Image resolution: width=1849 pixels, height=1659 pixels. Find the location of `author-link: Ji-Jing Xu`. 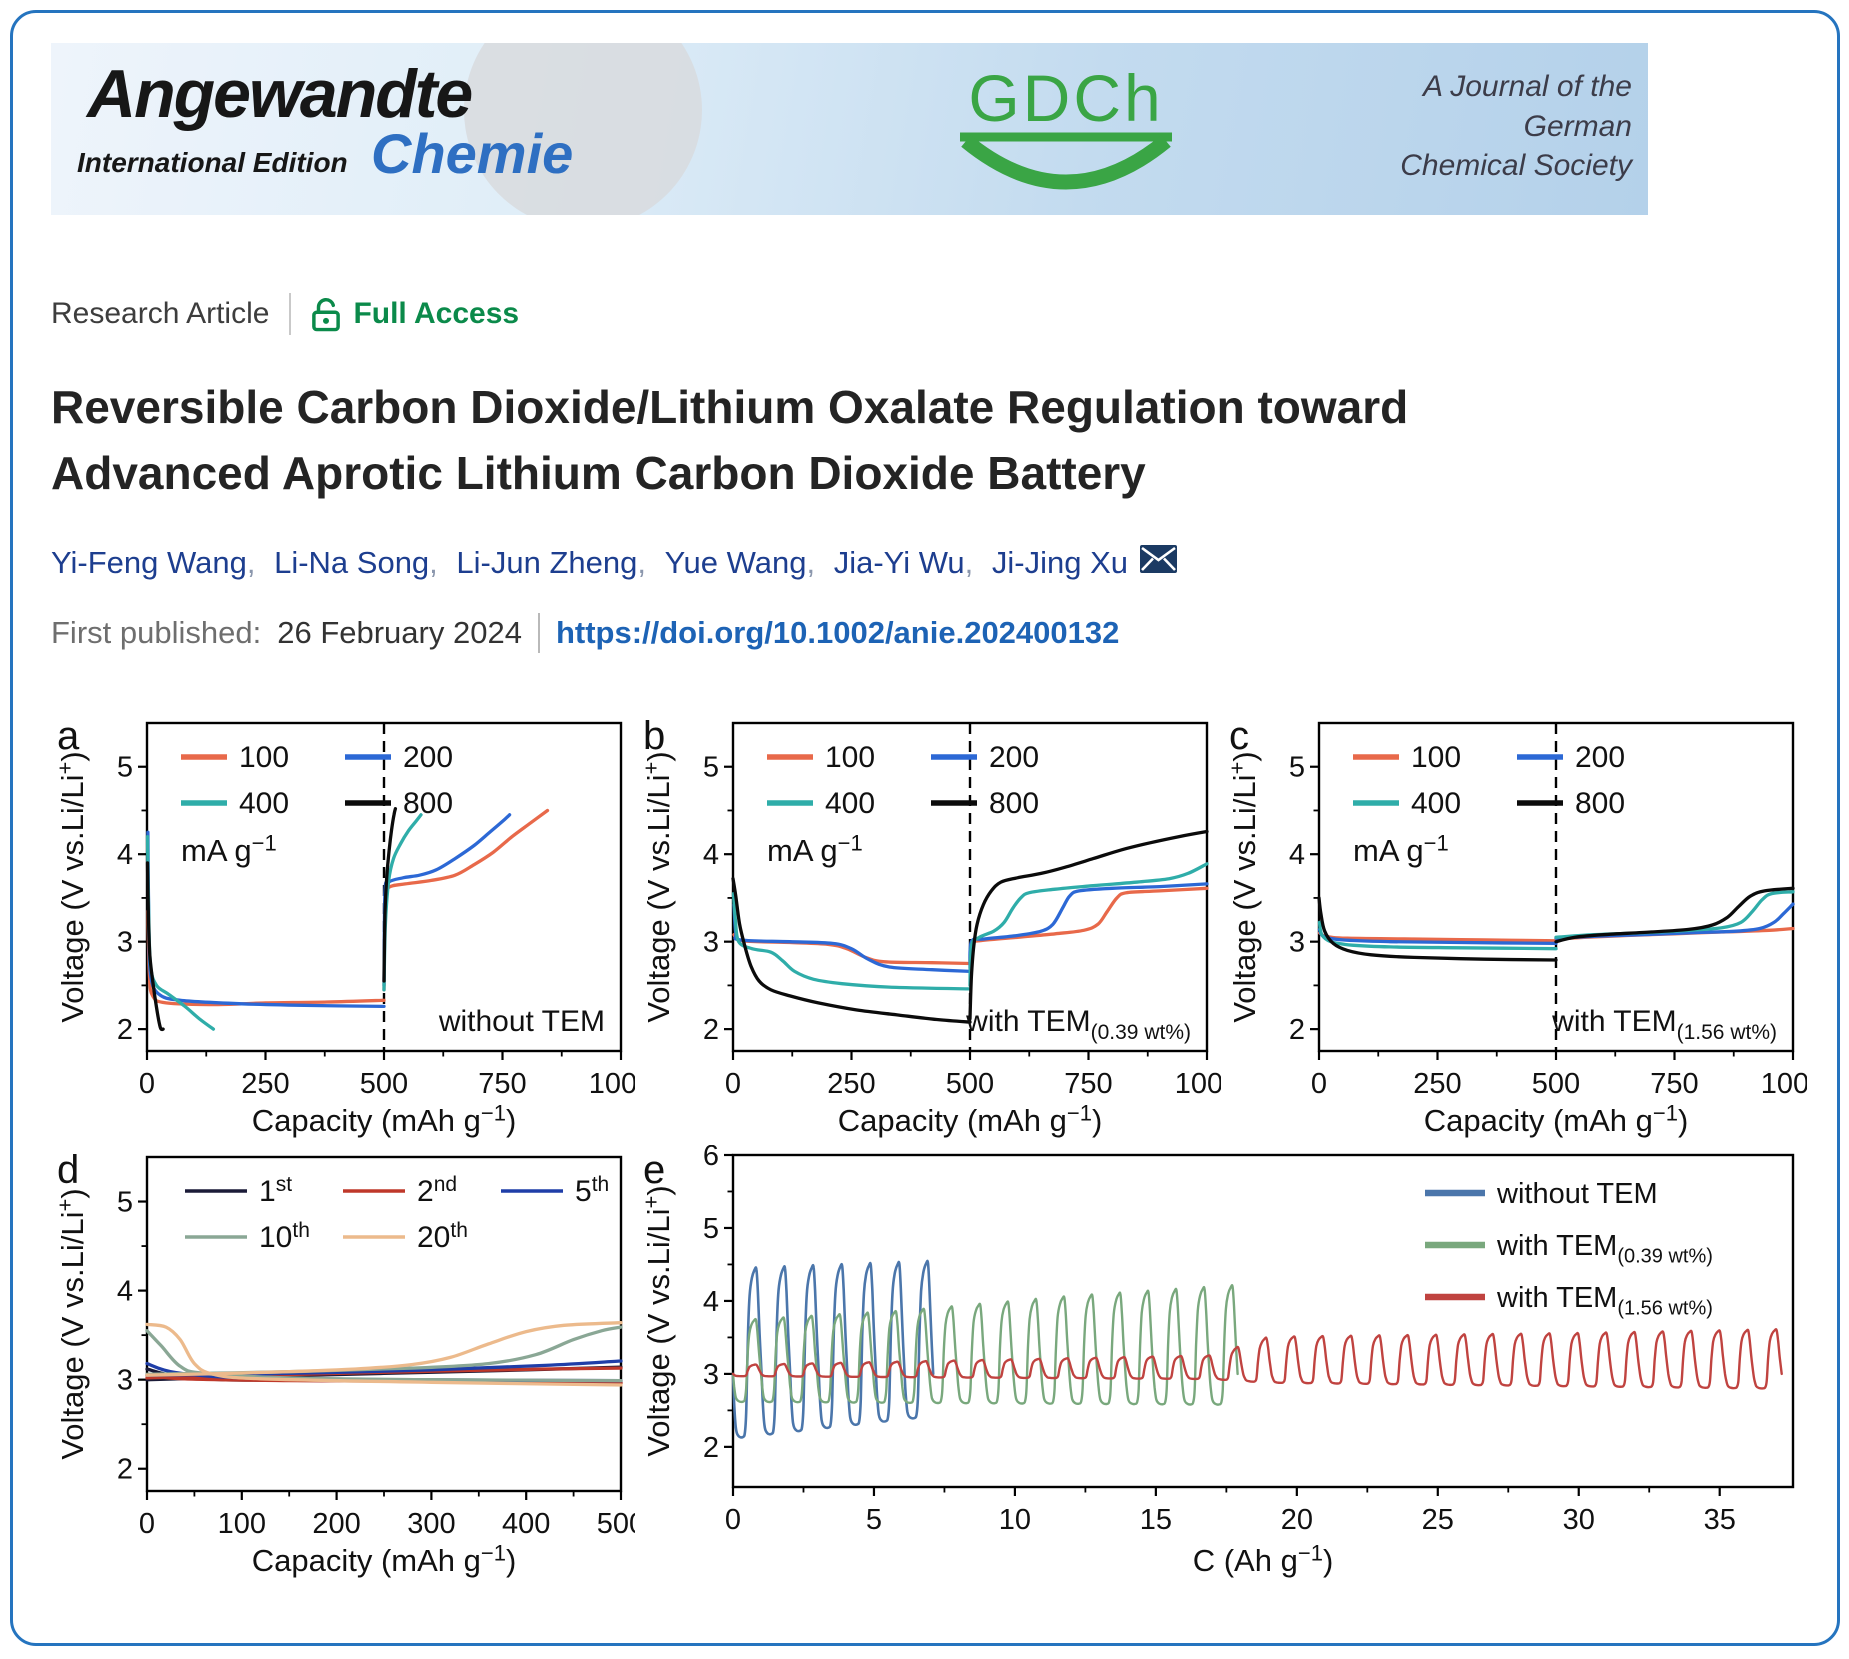

author-link: Ji-Jing Xu is located at coordinates (1059, 562).